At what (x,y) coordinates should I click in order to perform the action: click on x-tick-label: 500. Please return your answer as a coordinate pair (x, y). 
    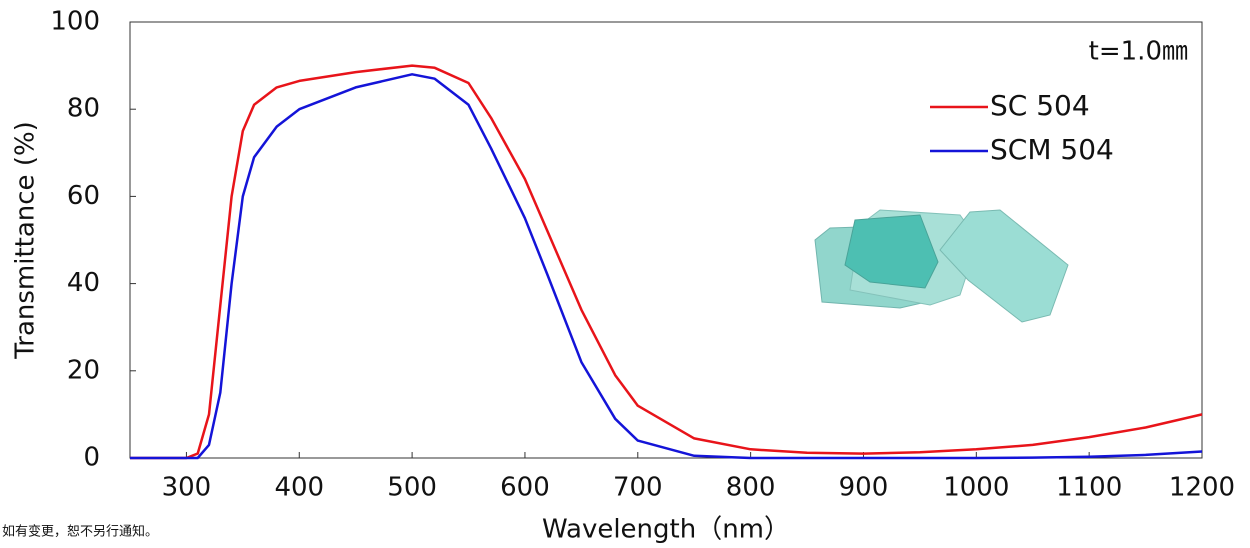
    Looking at the image, I should click on (412, 488).